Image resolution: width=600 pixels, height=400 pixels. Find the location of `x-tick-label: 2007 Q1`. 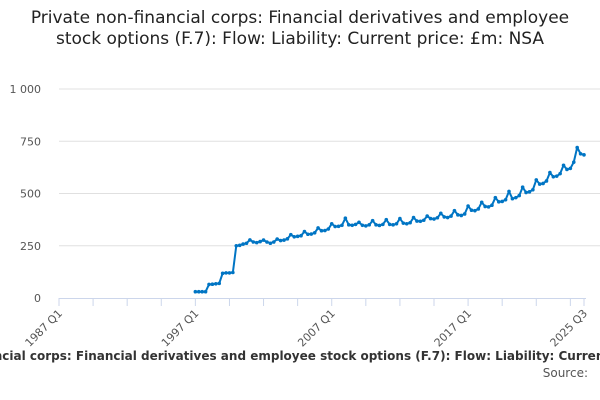

x-tick-label: 2007 Q1 is located at coordinates (316, 328).